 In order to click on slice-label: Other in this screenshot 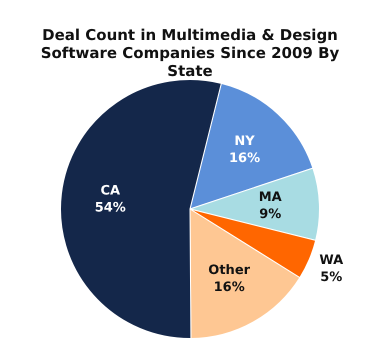, I will do `click(229, 270)`.